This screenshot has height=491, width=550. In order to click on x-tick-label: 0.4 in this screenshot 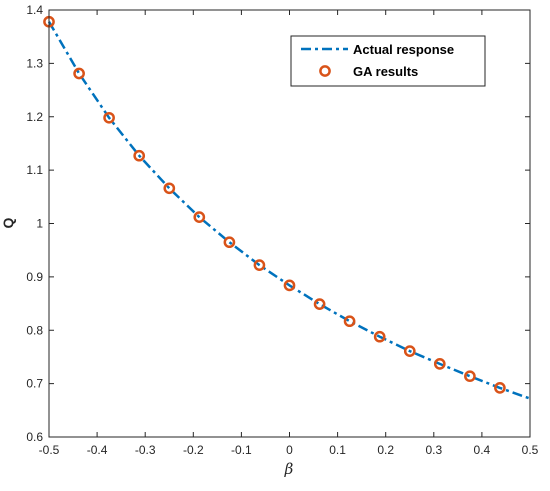, I will do `click(482, 450)`.